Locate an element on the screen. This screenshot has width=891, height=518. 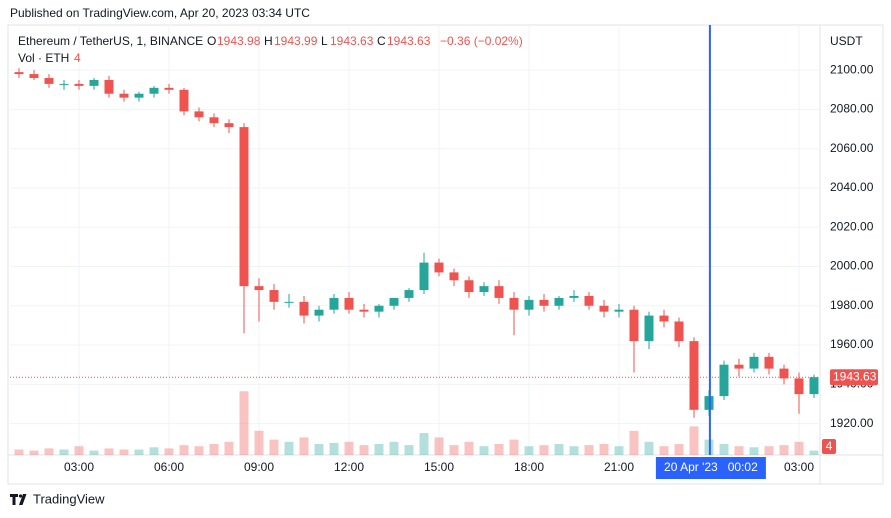
volume-last-axis-label: 4 is located at coordinates (829, 446).